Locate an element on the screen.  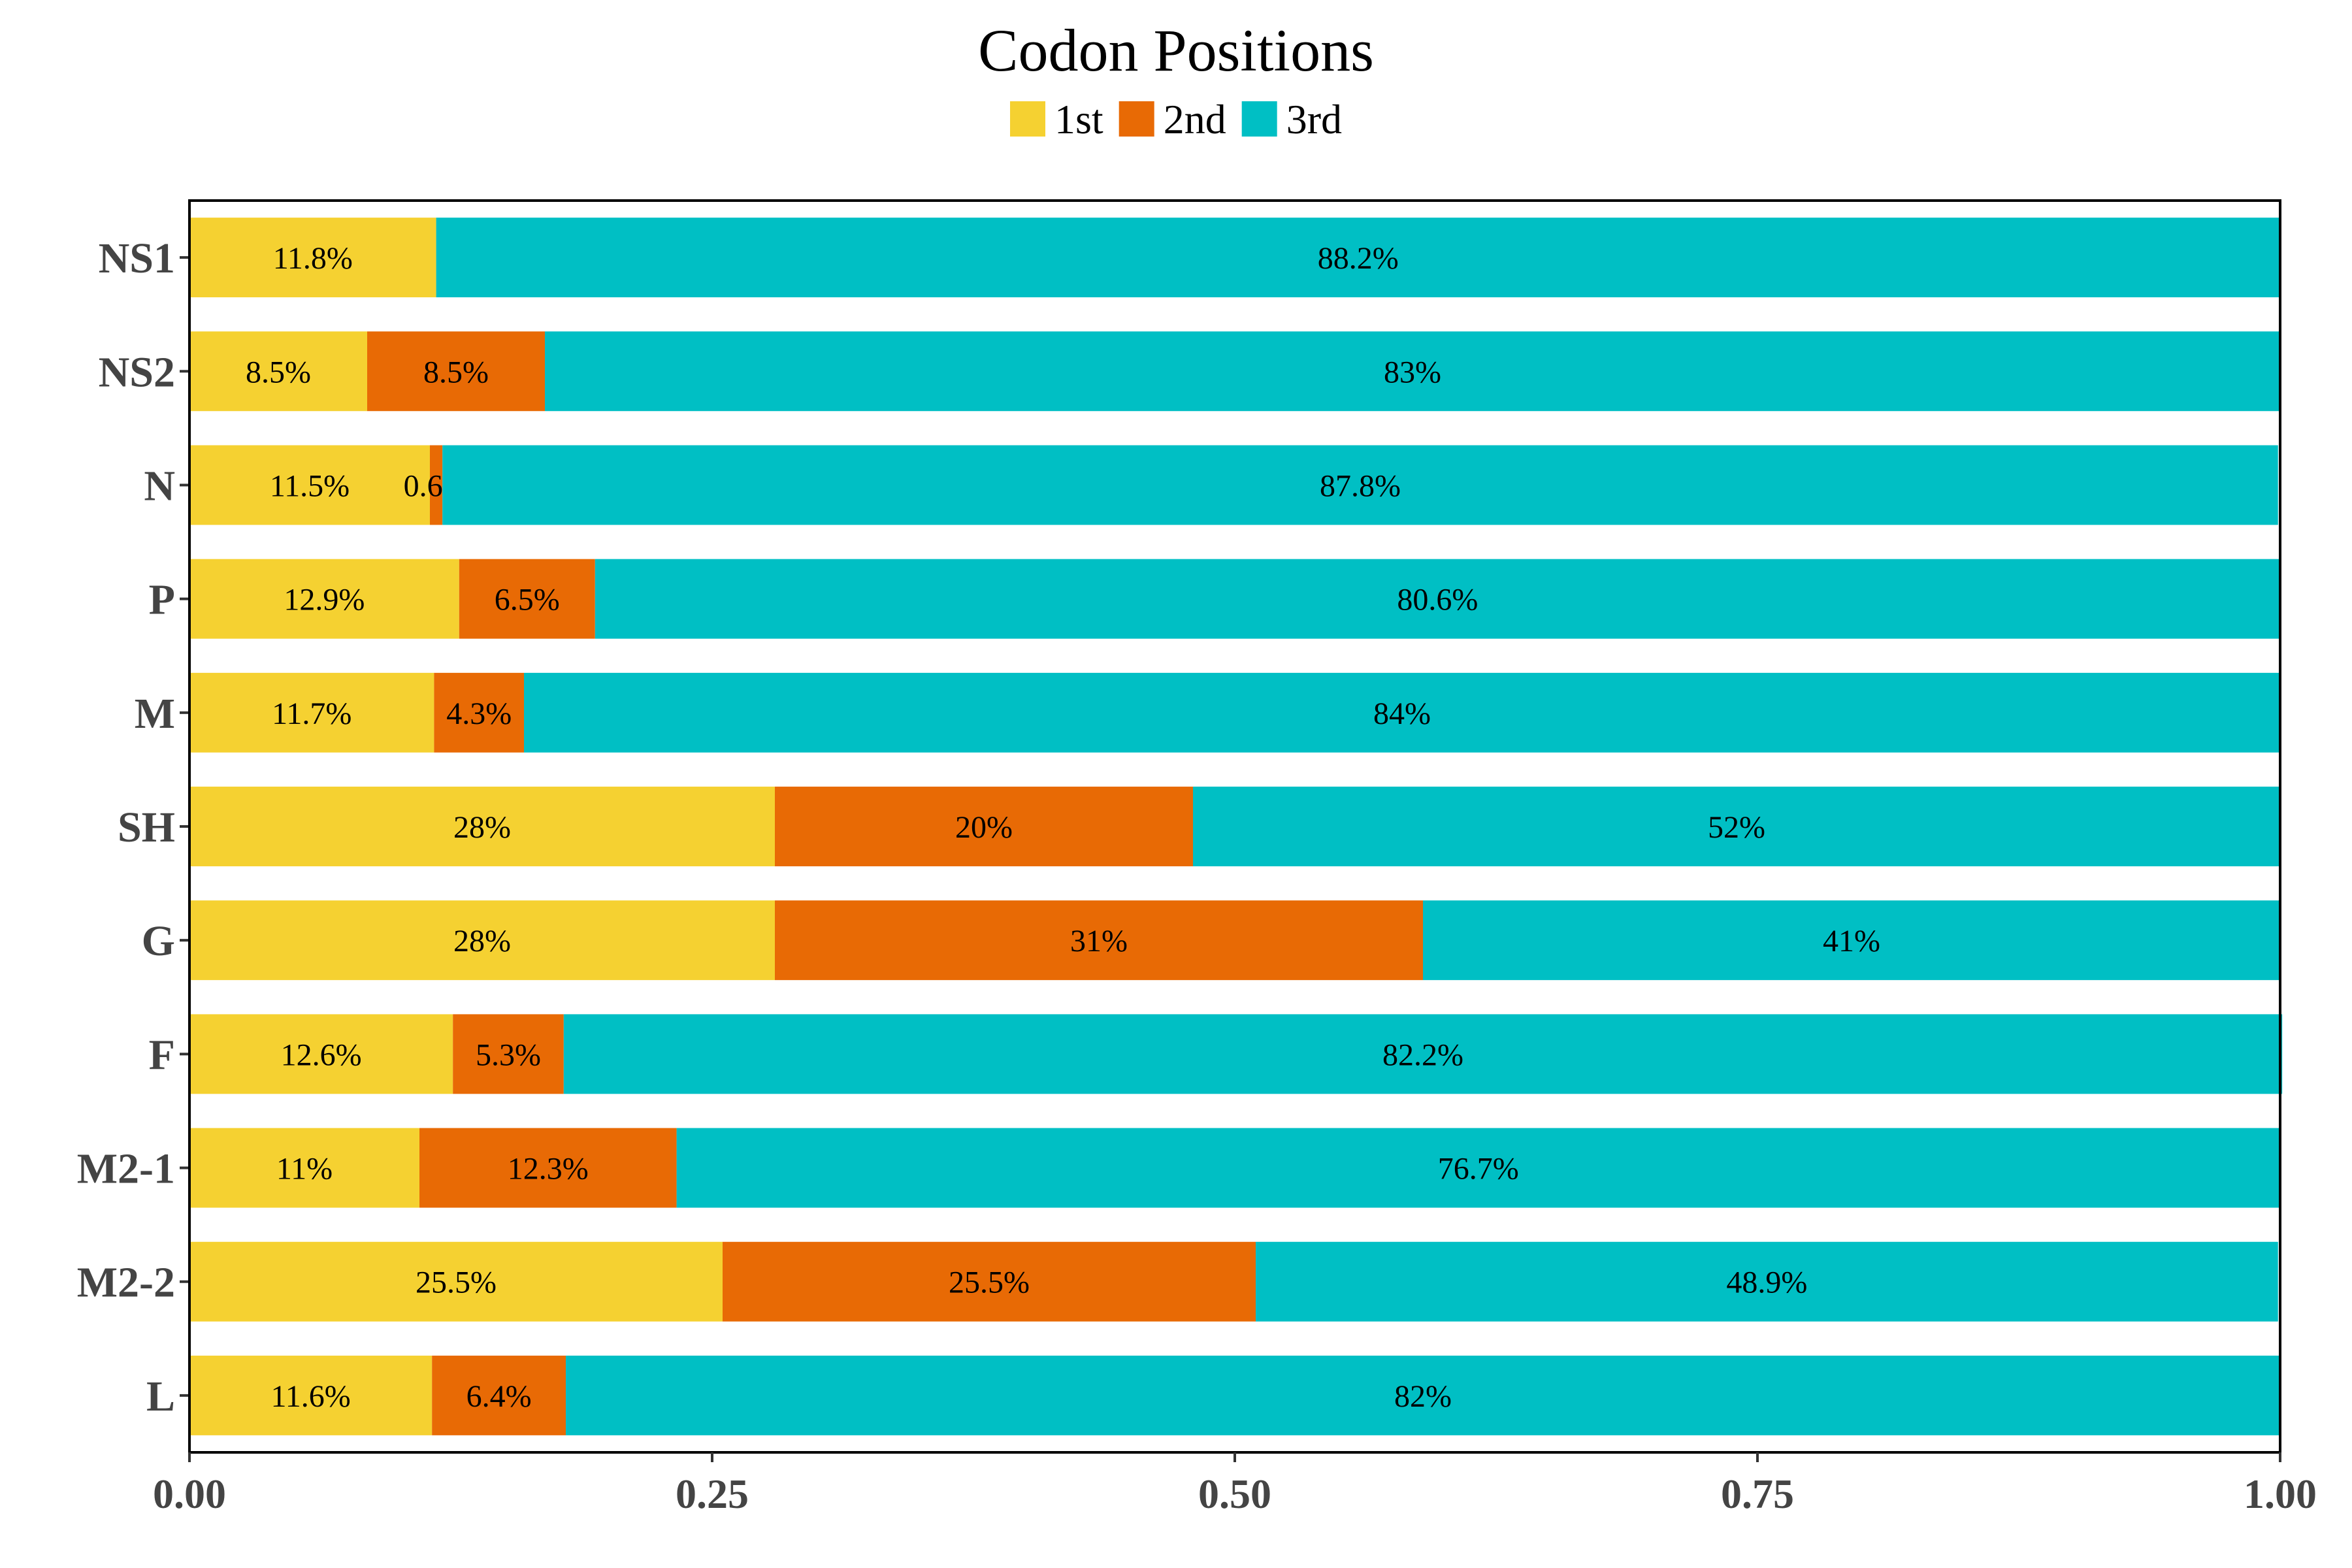
bar-label-n-3rd: 87.8% is located at coordinates (1360, 485).